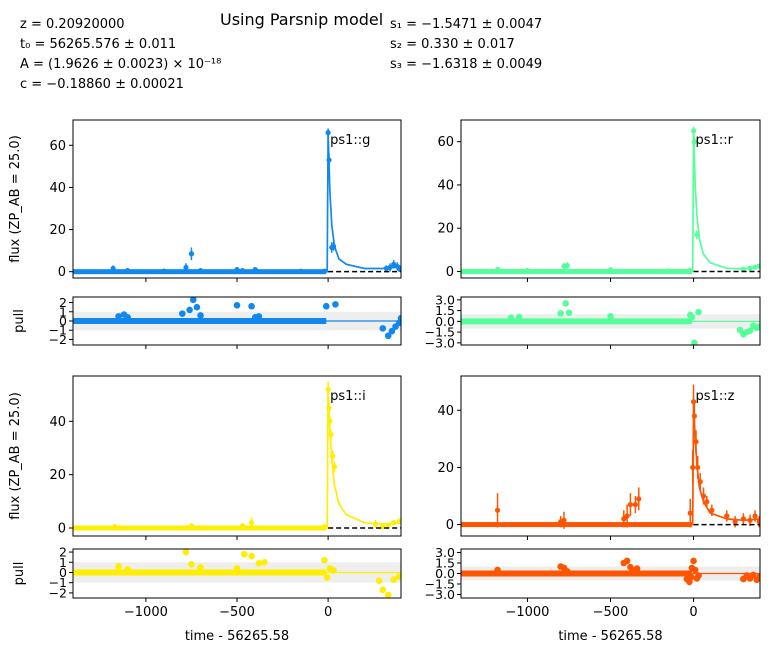  What do you see at coordinates (57, 146) in the screenshot?
I see `y-tick-label: 60` at bounding box center [57, 146].